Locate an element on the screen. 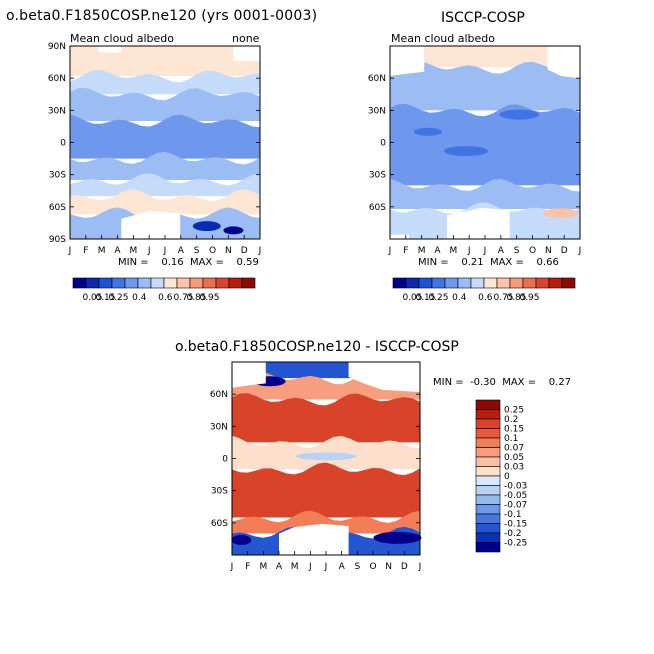 This screenshot has height=654, width=654. panel-c-x-tick-label-10: N is located at coordinates (388, 567).